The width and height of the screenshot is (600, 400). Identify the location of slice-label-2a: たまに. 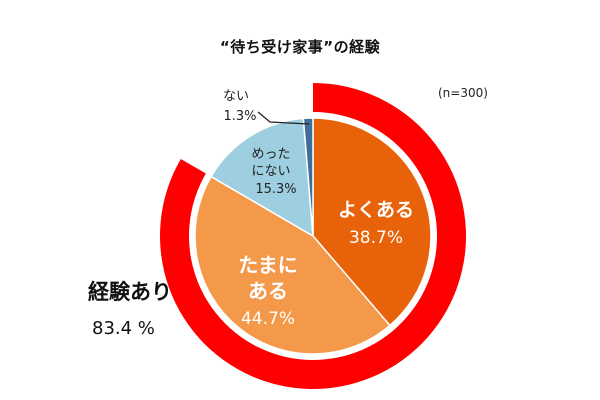
(267, 265).